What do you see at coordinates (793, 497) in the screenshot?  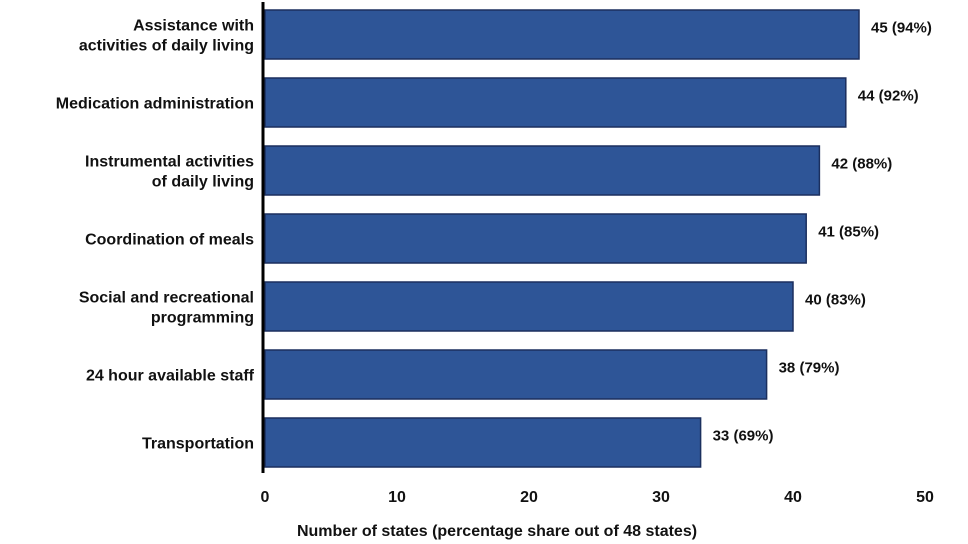 I see `x-tick-label: 40` at bounding box center [793, 497].